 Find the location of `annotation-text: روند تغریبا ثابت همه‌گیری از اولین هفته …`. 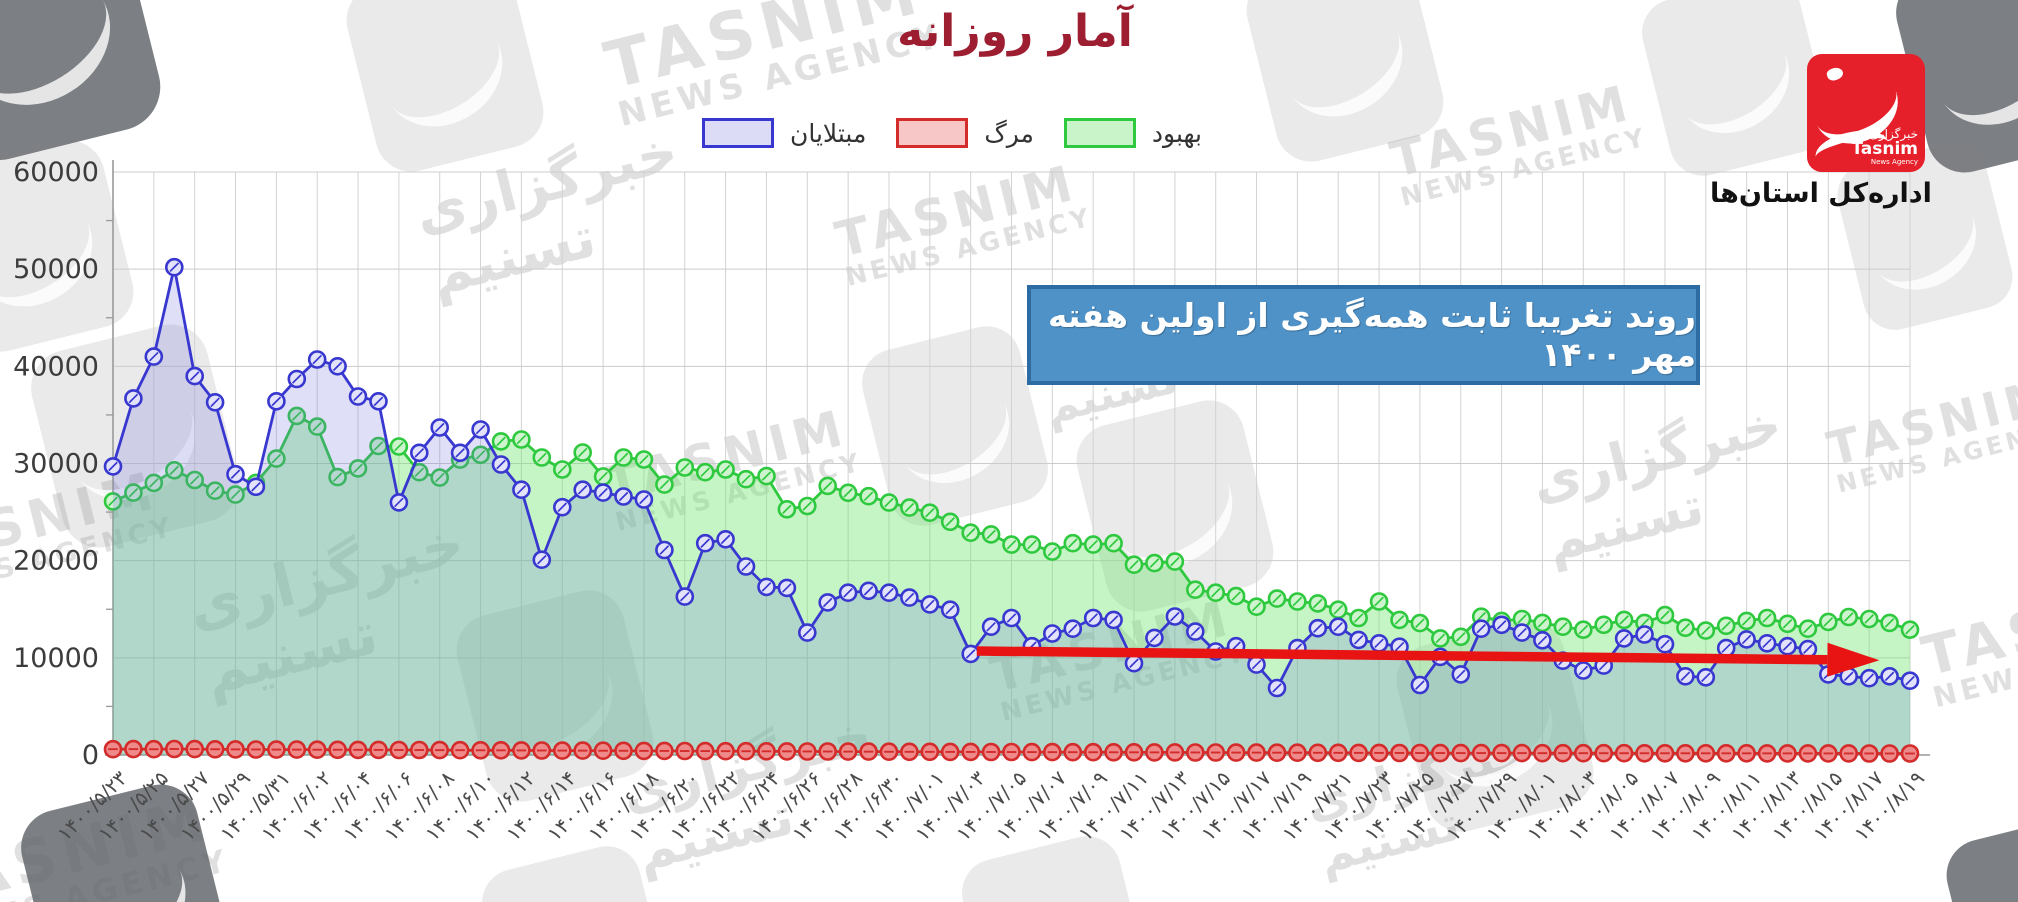

annotation-text: روند تغریبا ثابت همه‌گیری از اولین هفته … is located at coordinates (1371, 335).